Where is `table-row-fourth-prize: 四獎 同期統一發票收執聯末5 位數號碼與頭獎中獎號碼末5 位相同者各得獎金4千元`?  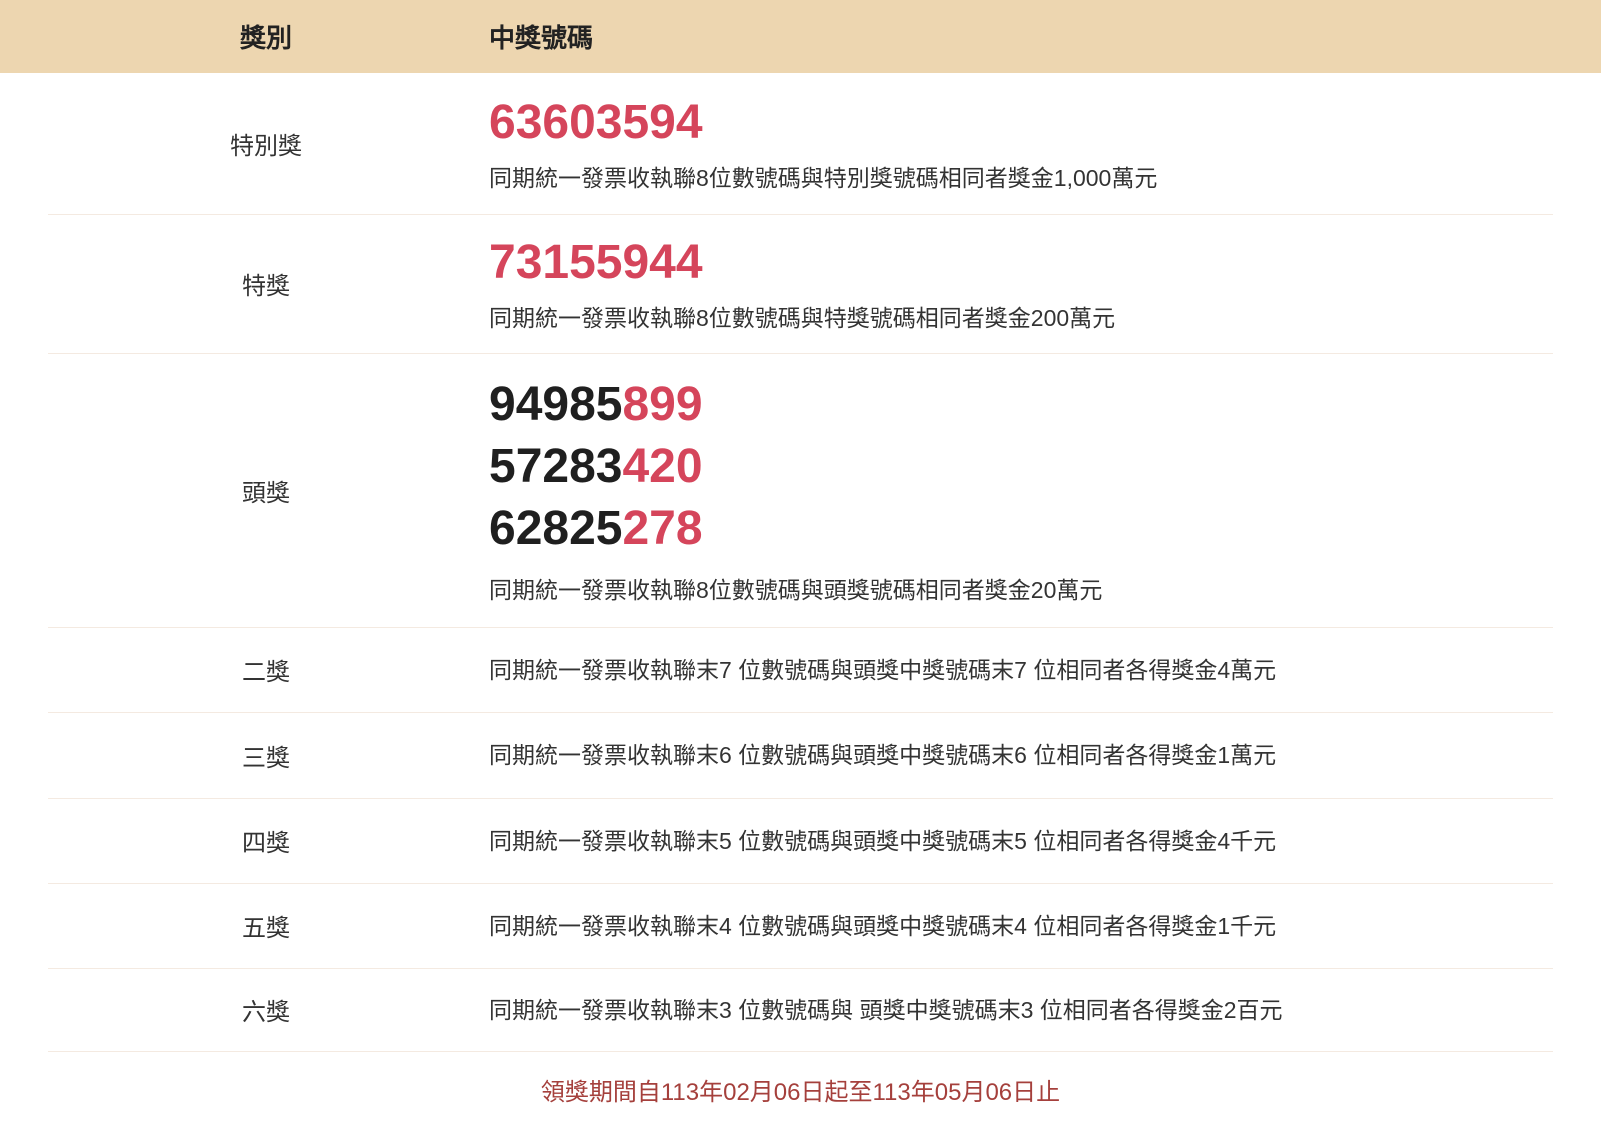 table-row-fourth-prize: 四獎 同期統一發票收執聯末5 位數號碼與頭獎中獎號碼末5 位相同者各得獎金4千元 is located at coordinates (800, 840).